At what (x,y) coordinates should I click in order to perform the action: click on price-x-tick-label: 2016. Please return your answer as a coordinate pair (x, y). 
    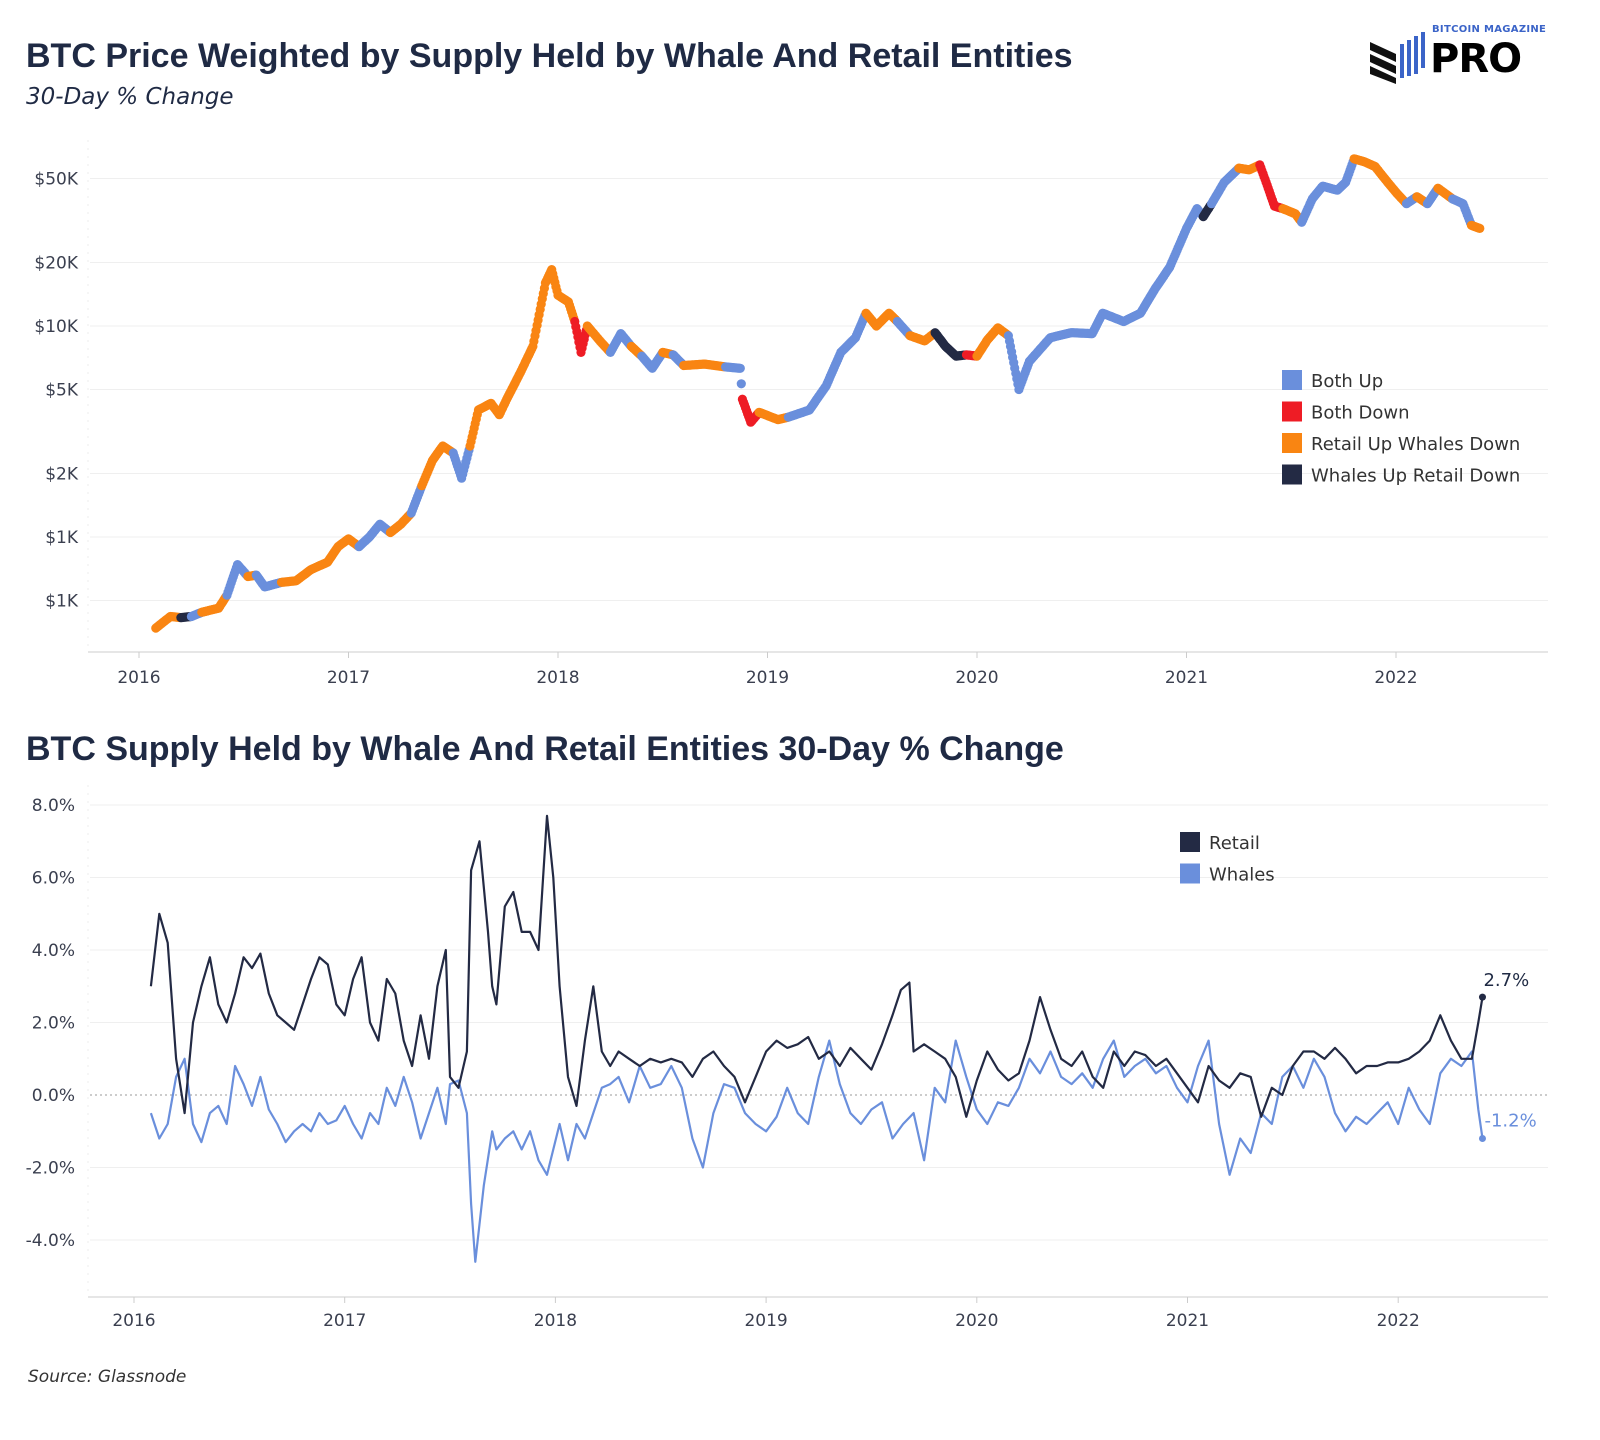
    Looking at the image, I should click on (138, 678).